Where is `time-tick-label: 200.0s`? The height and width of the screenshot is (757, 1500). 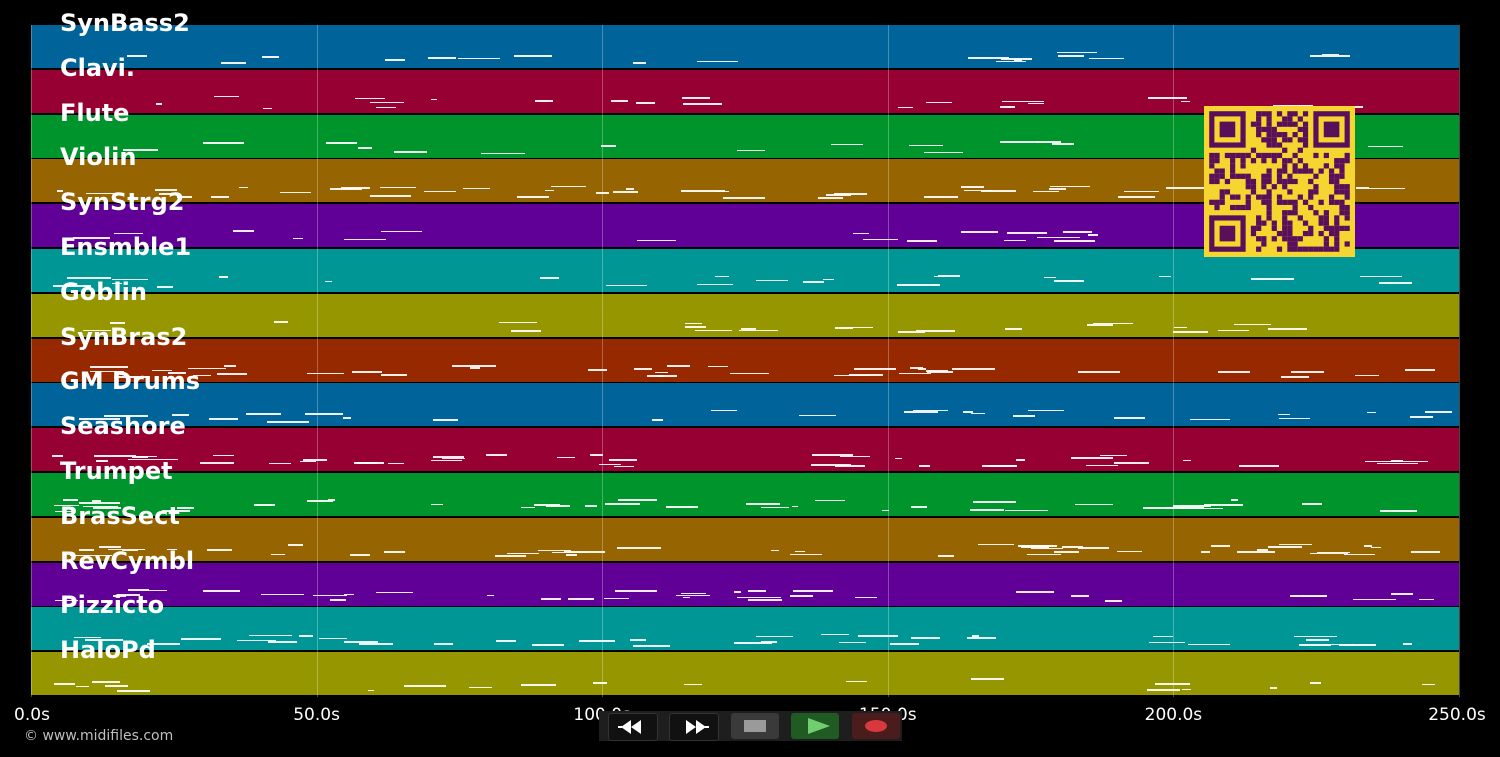 time-tick-label: 200.0s is located at coordinates (1173, 715).